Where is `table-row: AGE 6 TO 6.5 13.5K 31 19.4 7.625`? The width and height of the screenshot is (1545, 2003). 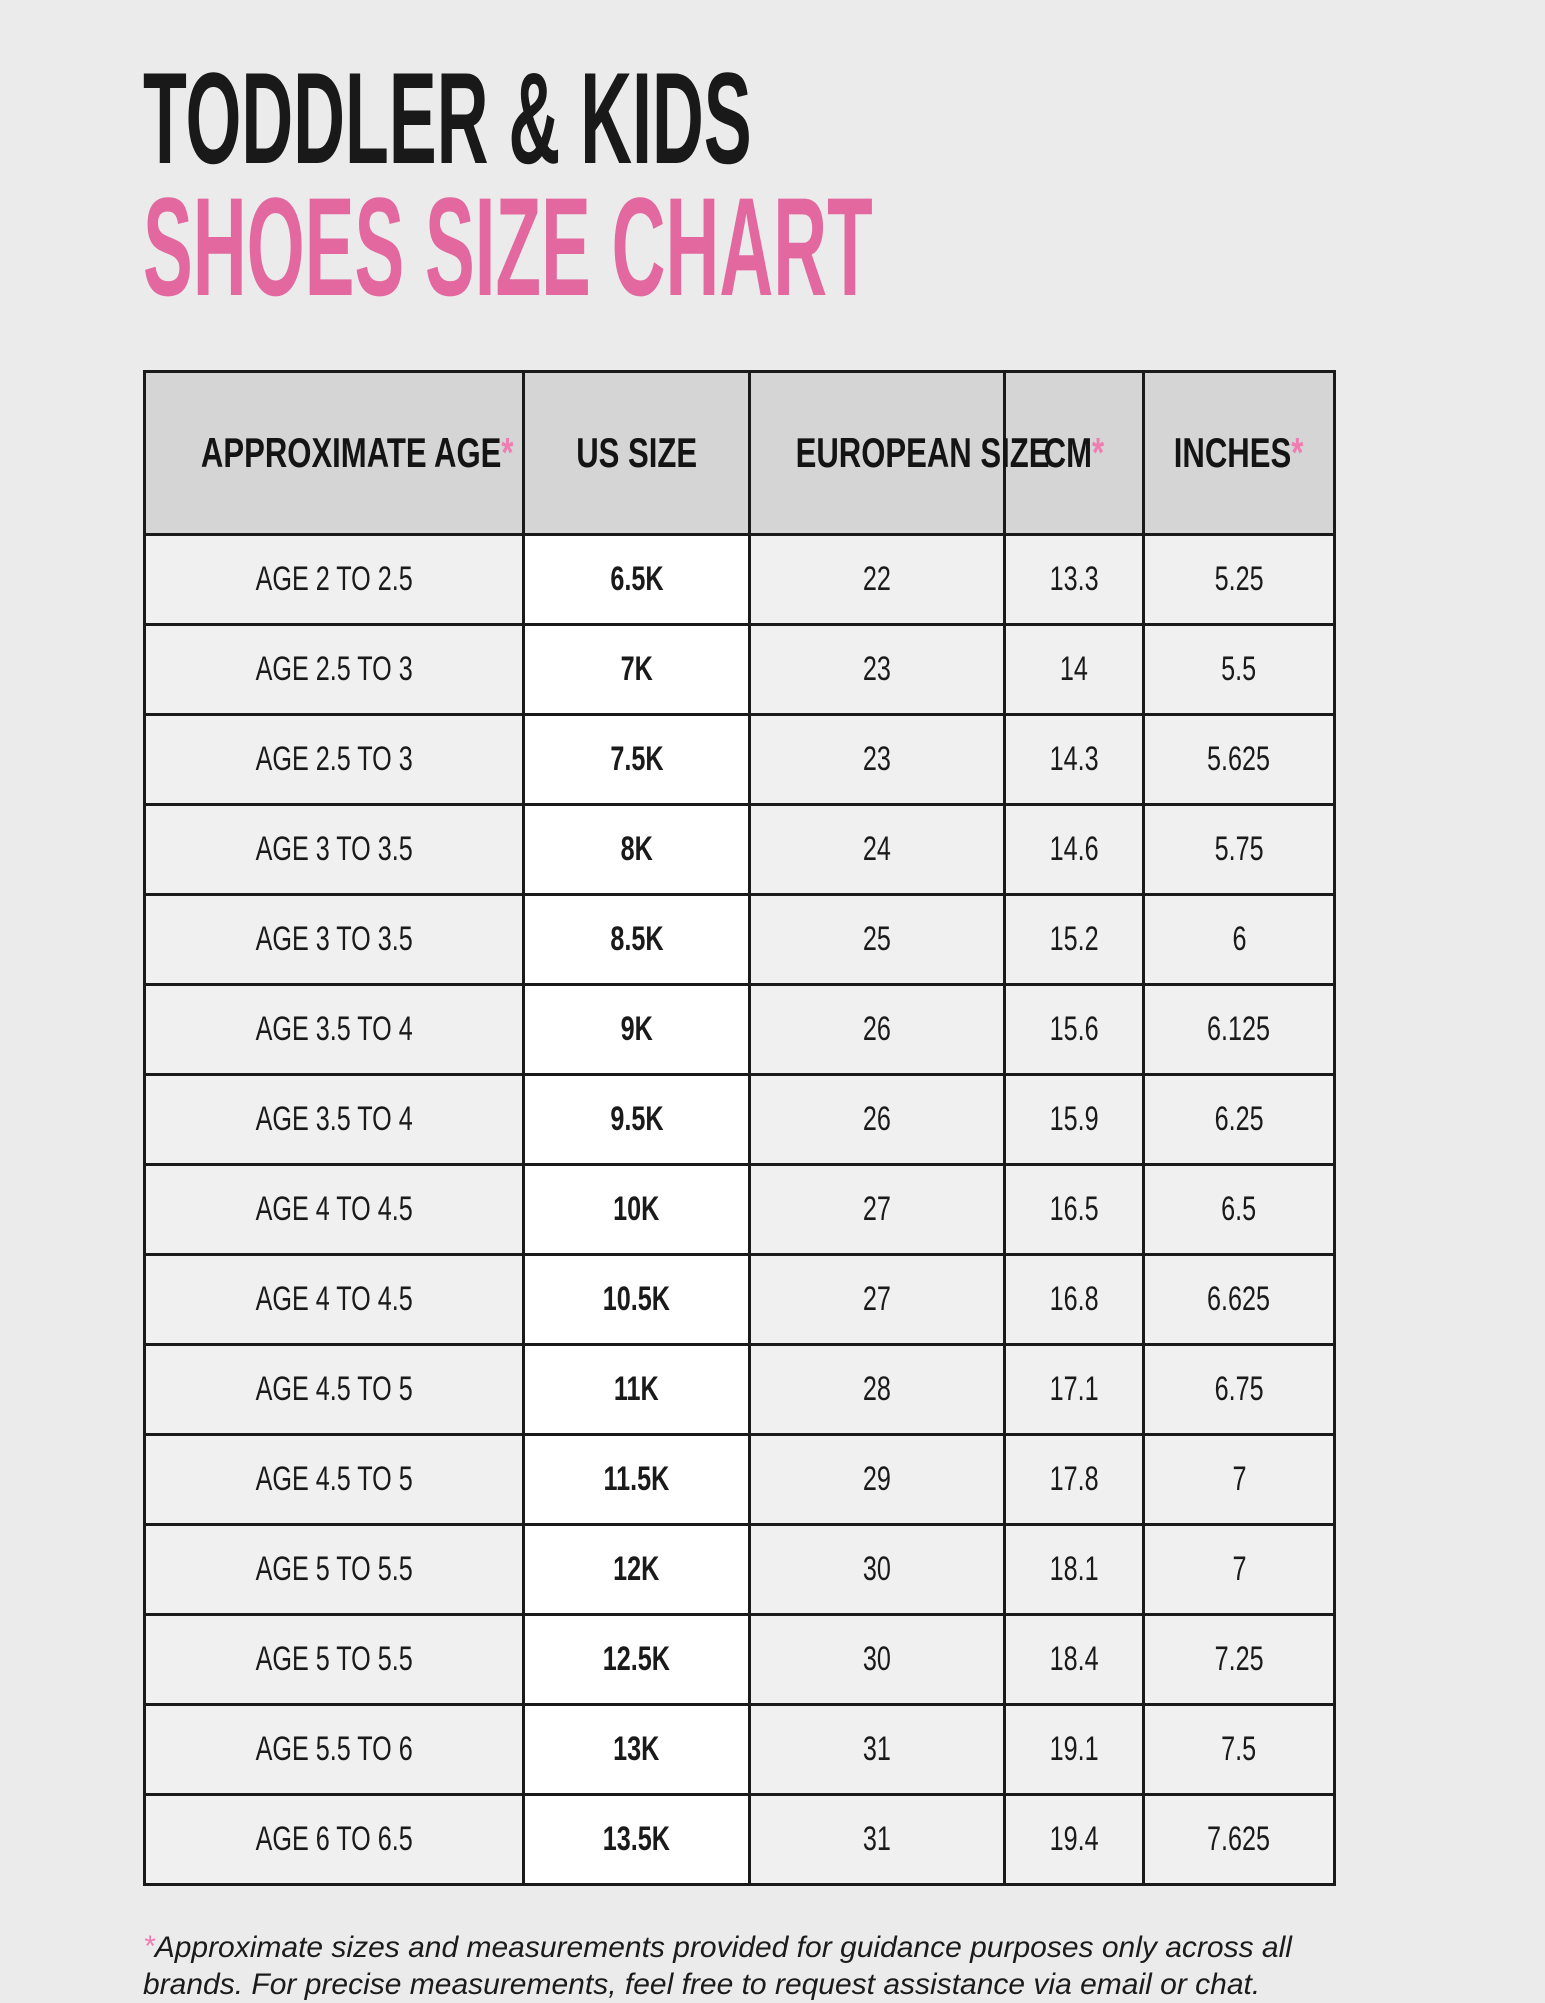 table-row: AGE 6 TO 6.5 13.5K 31 19.4 7.625 is located at coordinates (739, 1839).